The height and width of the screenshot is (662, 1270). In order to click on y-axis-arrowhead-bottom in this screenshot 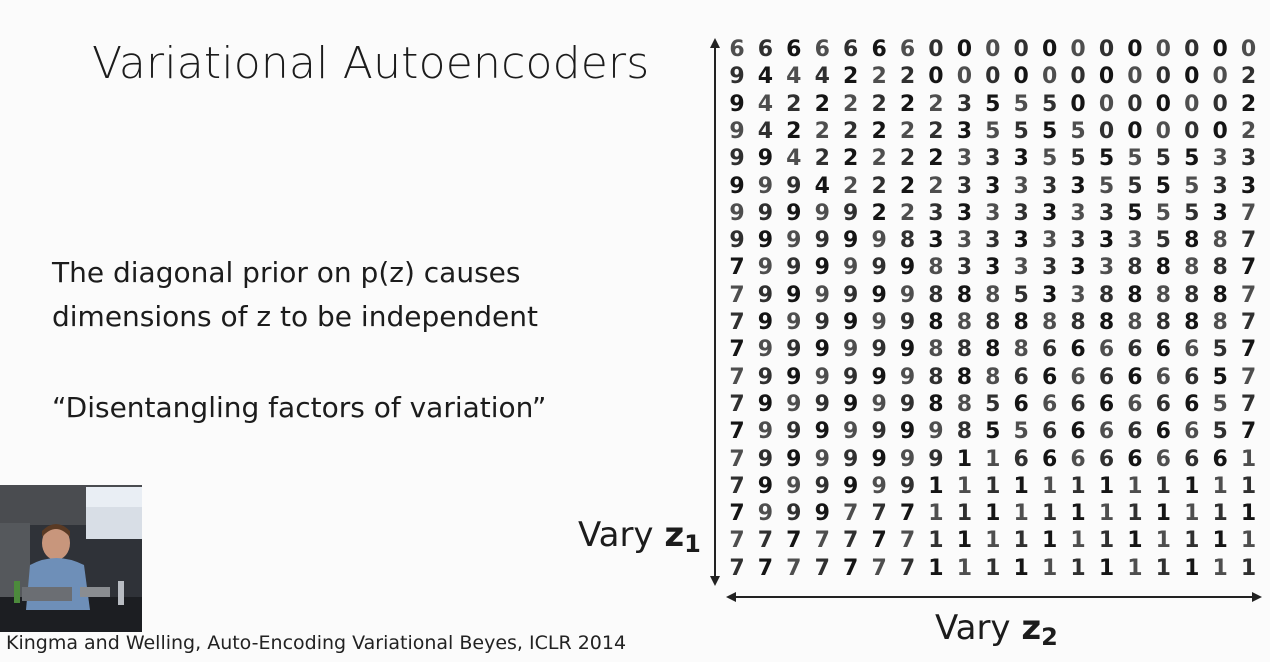, I will do `click(715, 581)`.